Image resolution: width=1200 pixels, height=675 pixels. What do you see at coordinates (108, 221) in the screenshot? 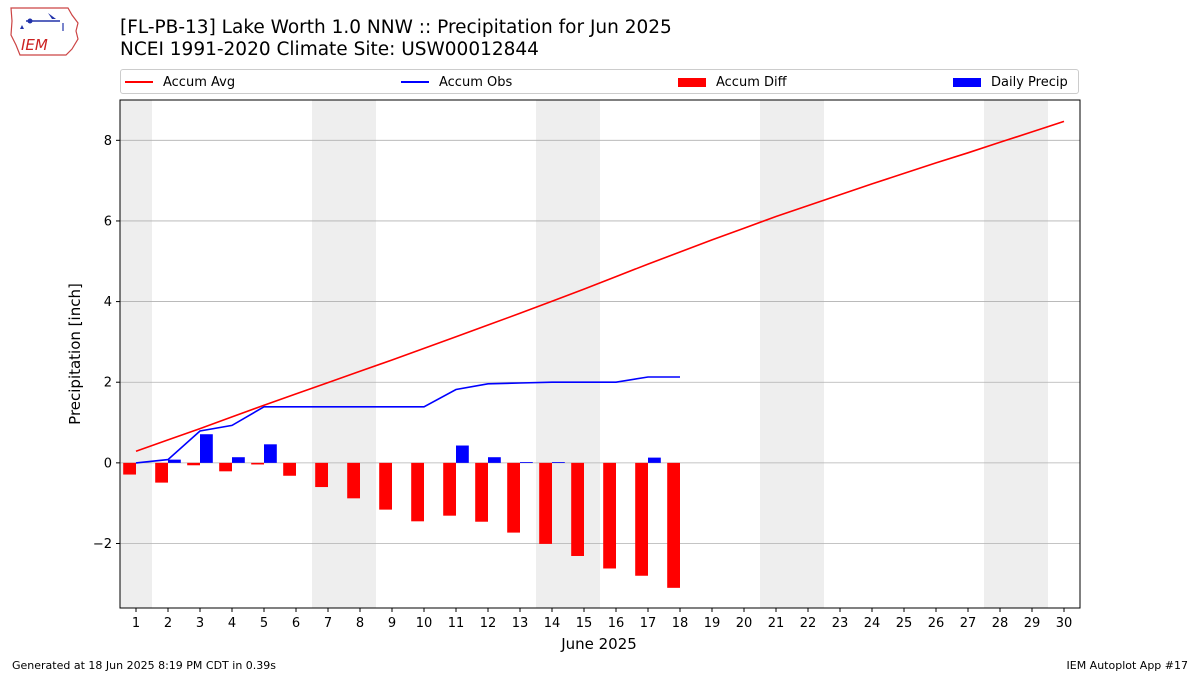
I see `y-tick-label: 6` at bounding box center [108, 221].